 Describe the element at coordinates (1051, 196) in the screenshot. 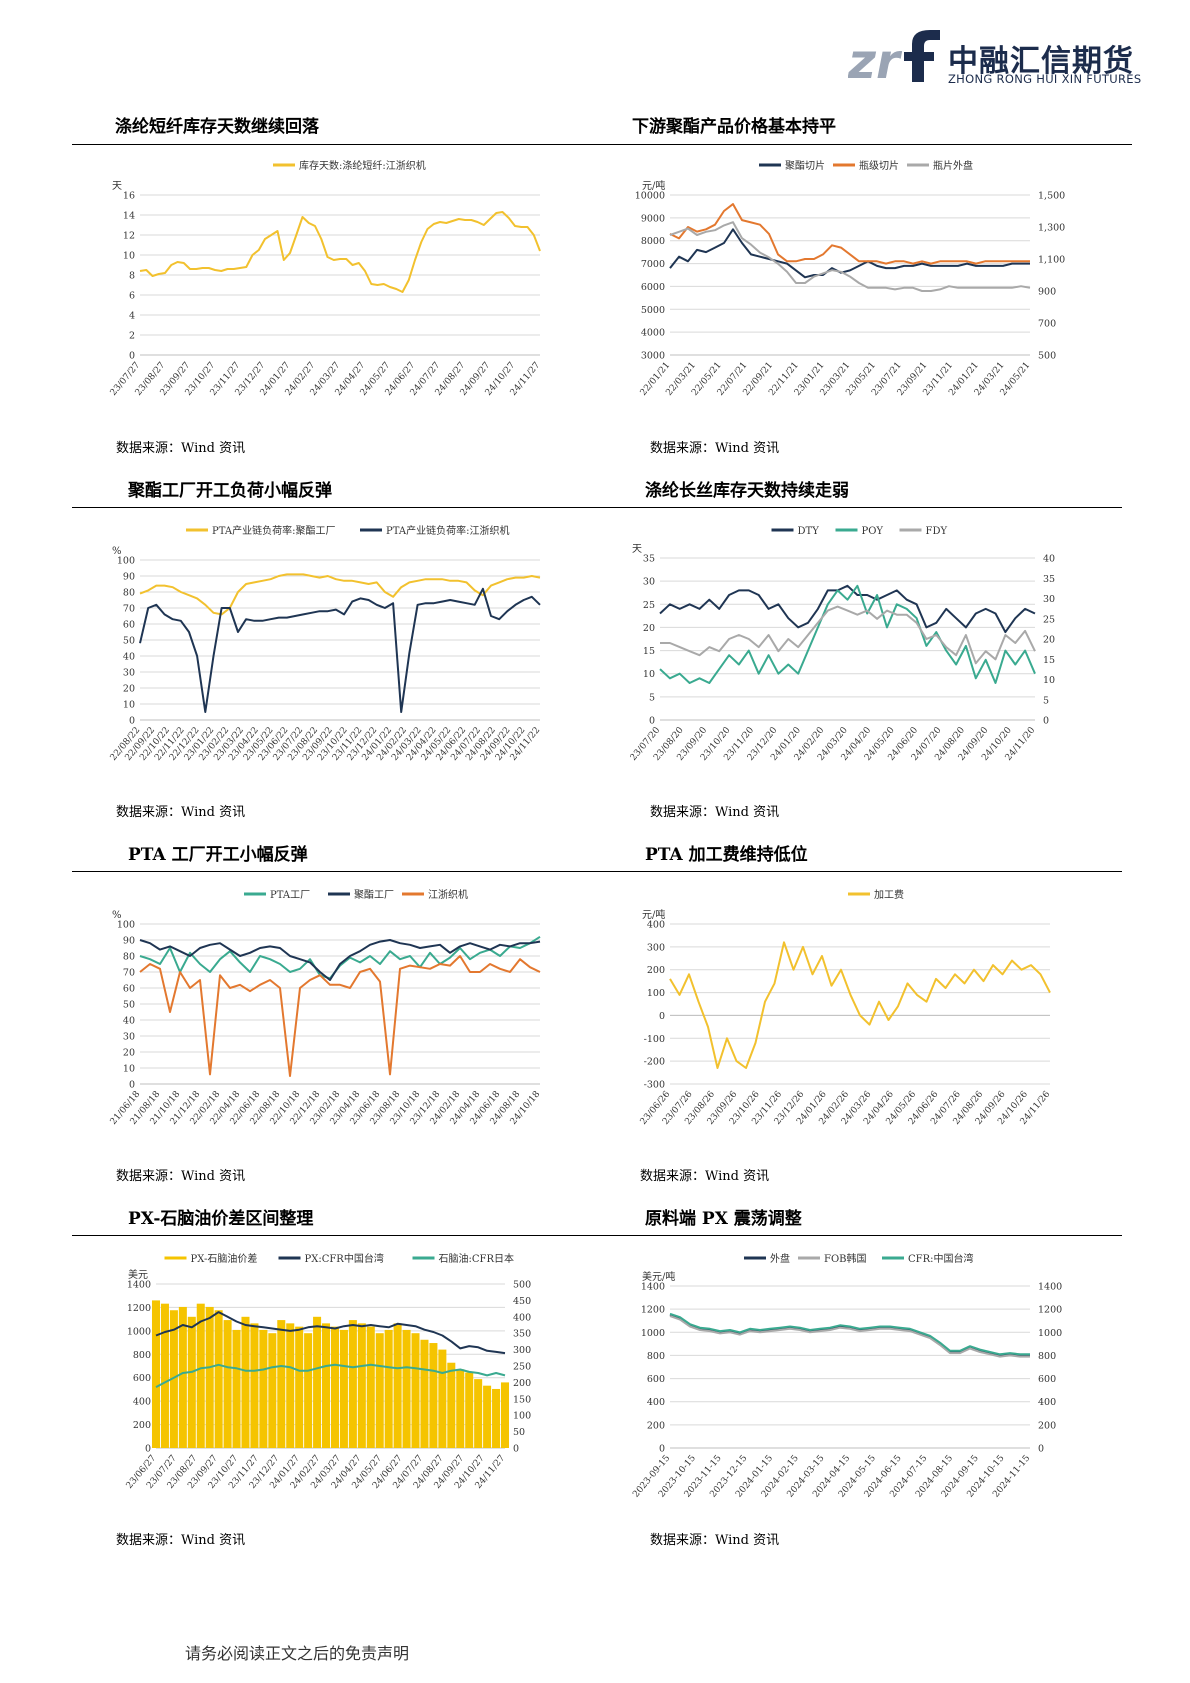

I see `y2-tick-label: 1,500` at that location.